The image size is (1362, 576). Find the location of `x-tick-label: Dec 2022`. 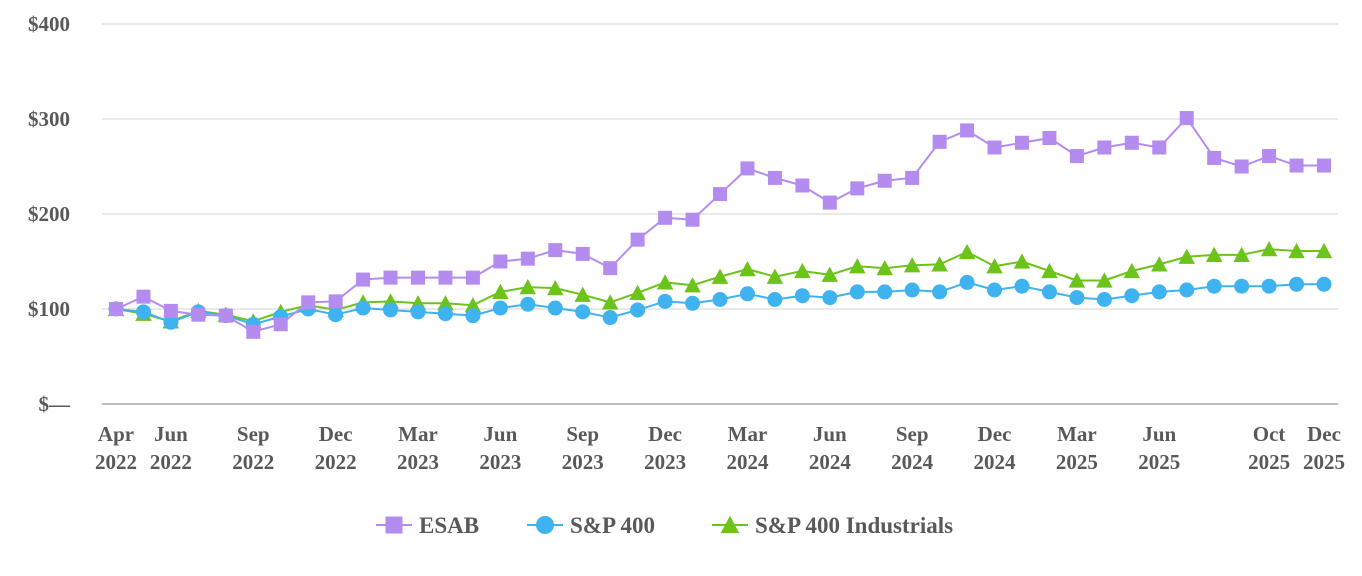

x-tick-label: Dec 2022 is located at coordinates (336, 448).